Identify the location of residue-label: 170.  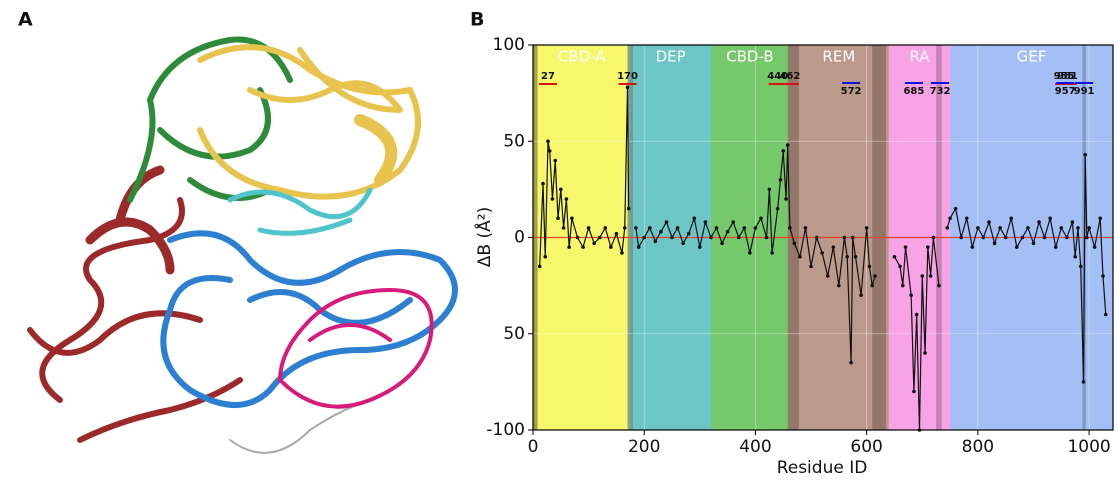
(627, 76).